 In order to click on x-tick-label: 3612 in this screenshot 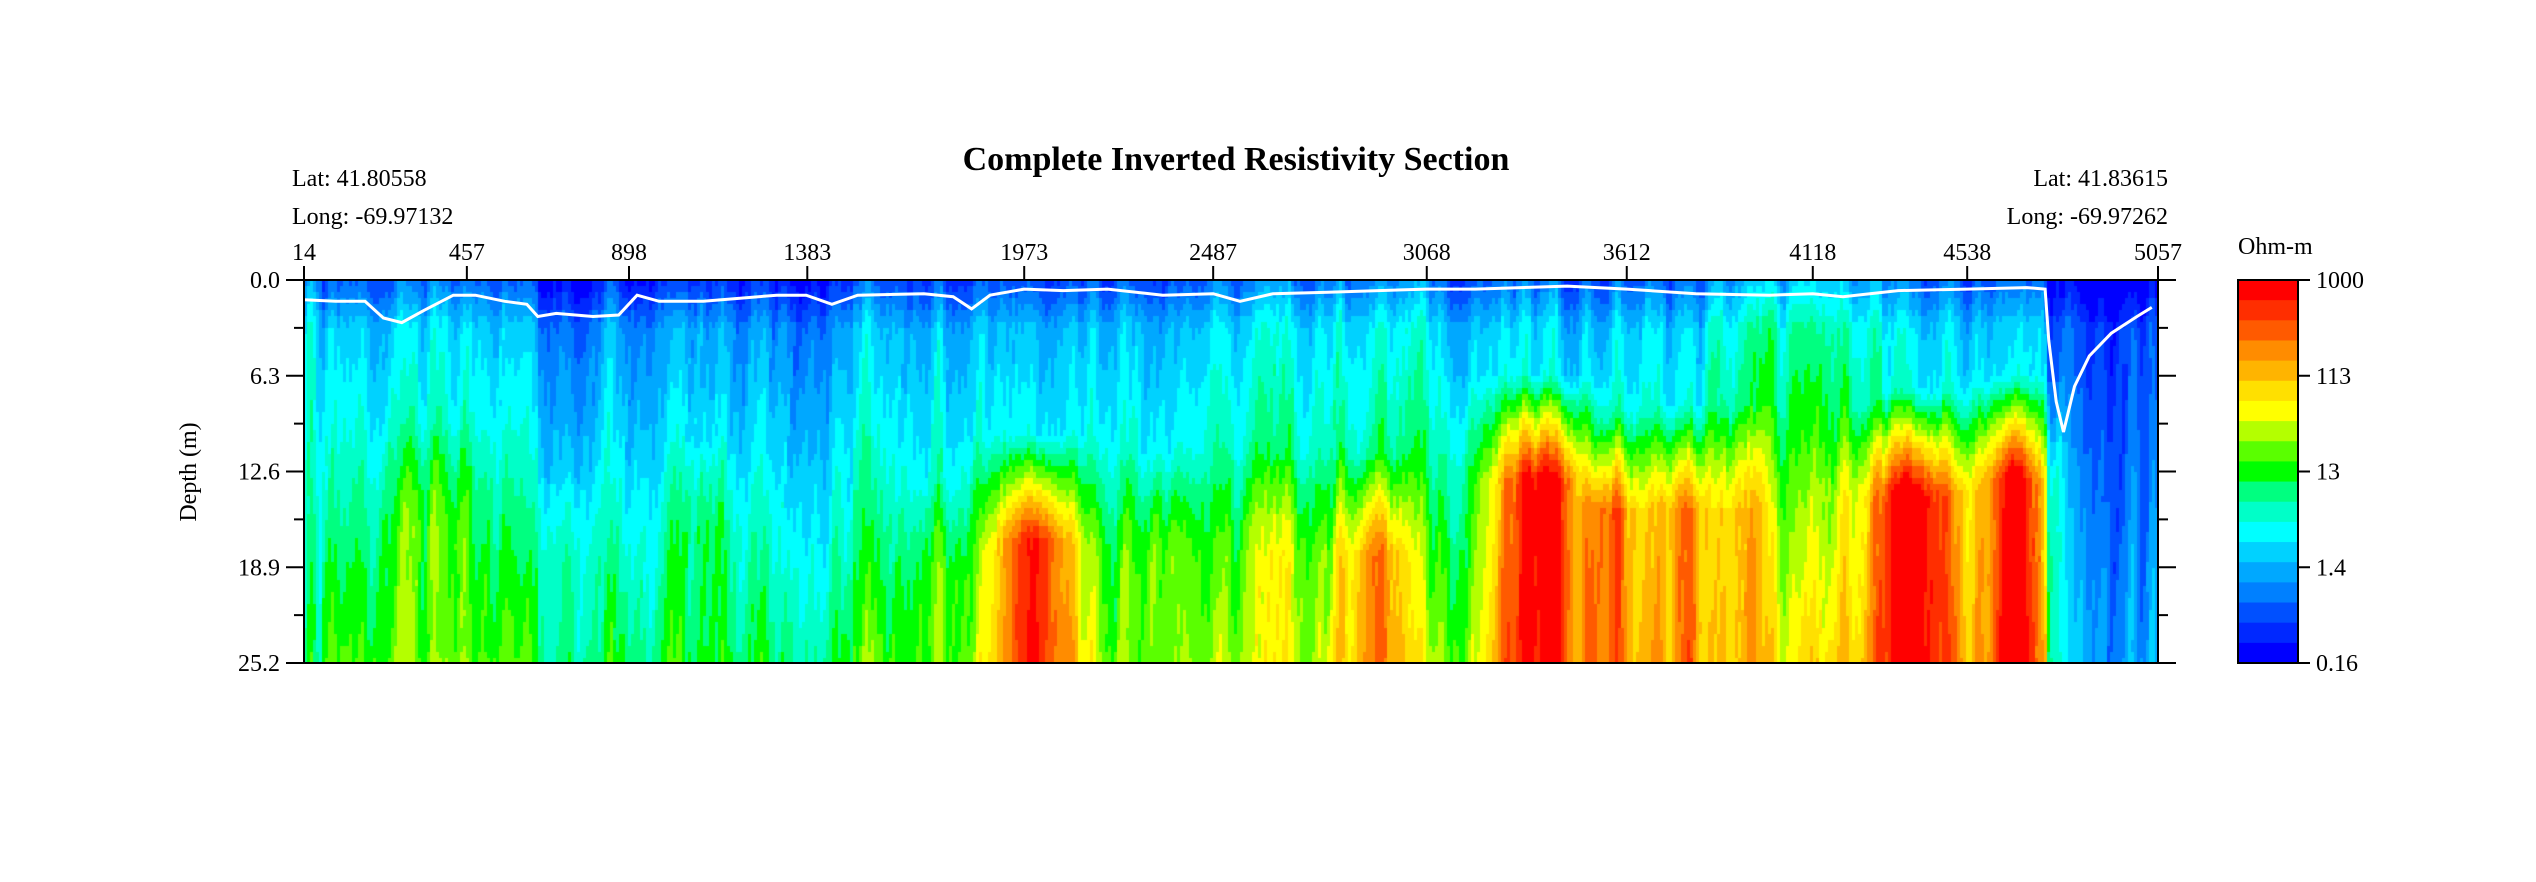, I will do `click(1627, 253)`.